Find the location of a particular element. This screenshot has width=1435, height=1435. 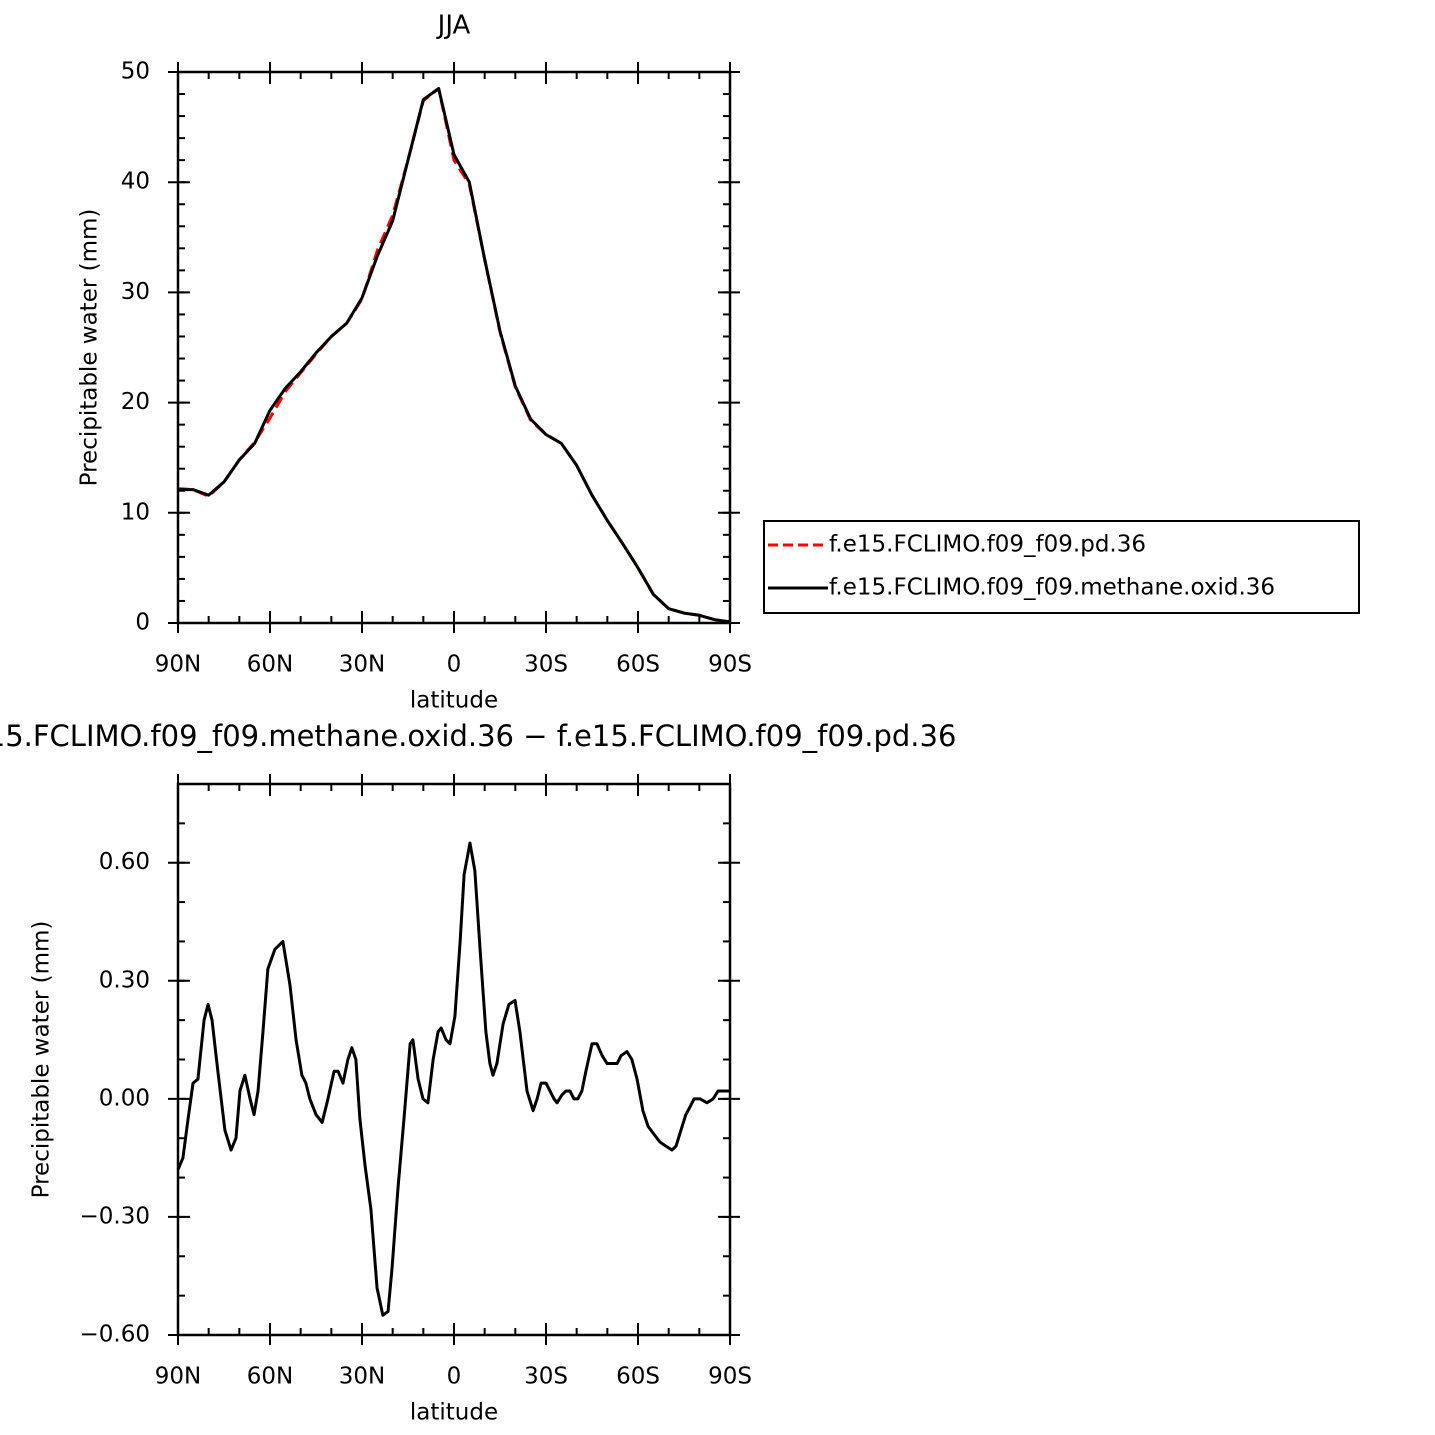

y-tick-label: 0.60 is located at coordinates (124, 862).